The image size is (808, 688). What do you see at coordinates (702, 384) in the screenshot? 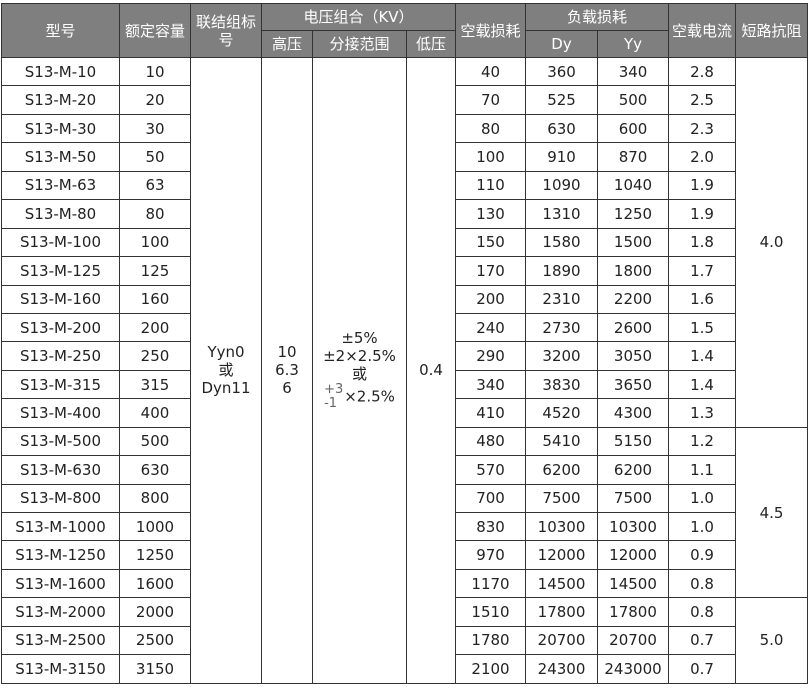
I see `noload-current-cell: 1.4` at bounding box center [702, 384].